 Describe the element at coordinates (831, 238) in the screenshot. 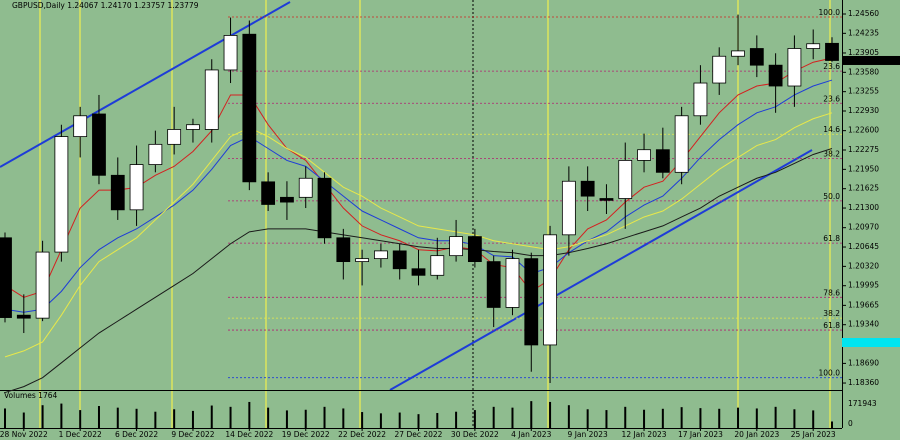

I see `fib-label: 61.8` at that location.